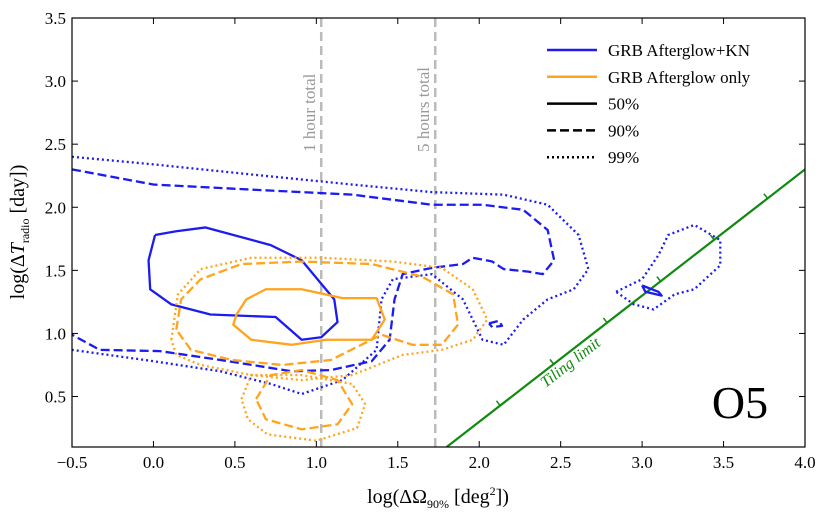 The height and width of the screenshot is (518, 830). I want to click on y-label-part: log(Δ, so click(18, 276).